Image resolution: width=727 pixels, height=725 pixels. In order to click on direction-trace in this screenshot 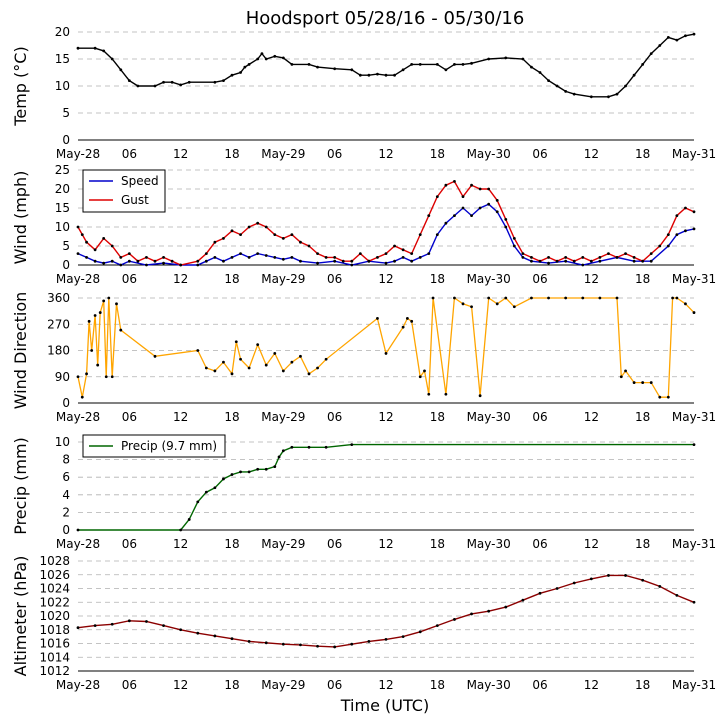, I will do `click(386, 347)`.